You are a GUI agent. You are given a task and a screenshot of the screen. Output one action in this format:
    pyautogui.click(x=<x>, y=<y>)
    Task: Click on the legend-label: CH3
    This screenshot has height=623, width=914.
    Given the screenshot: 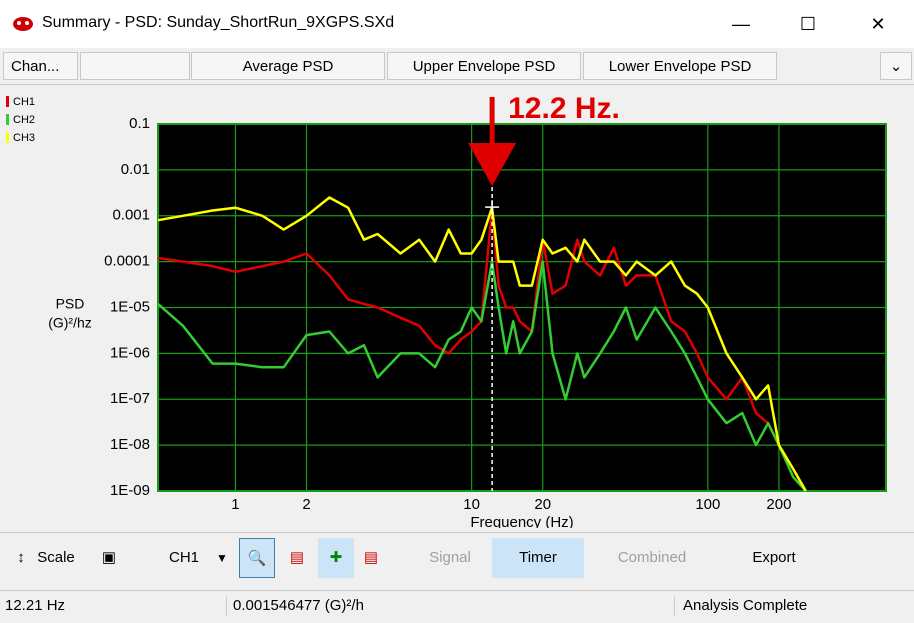 What is the action you would take?
    pyautogui.click(x=24, y=138)
    